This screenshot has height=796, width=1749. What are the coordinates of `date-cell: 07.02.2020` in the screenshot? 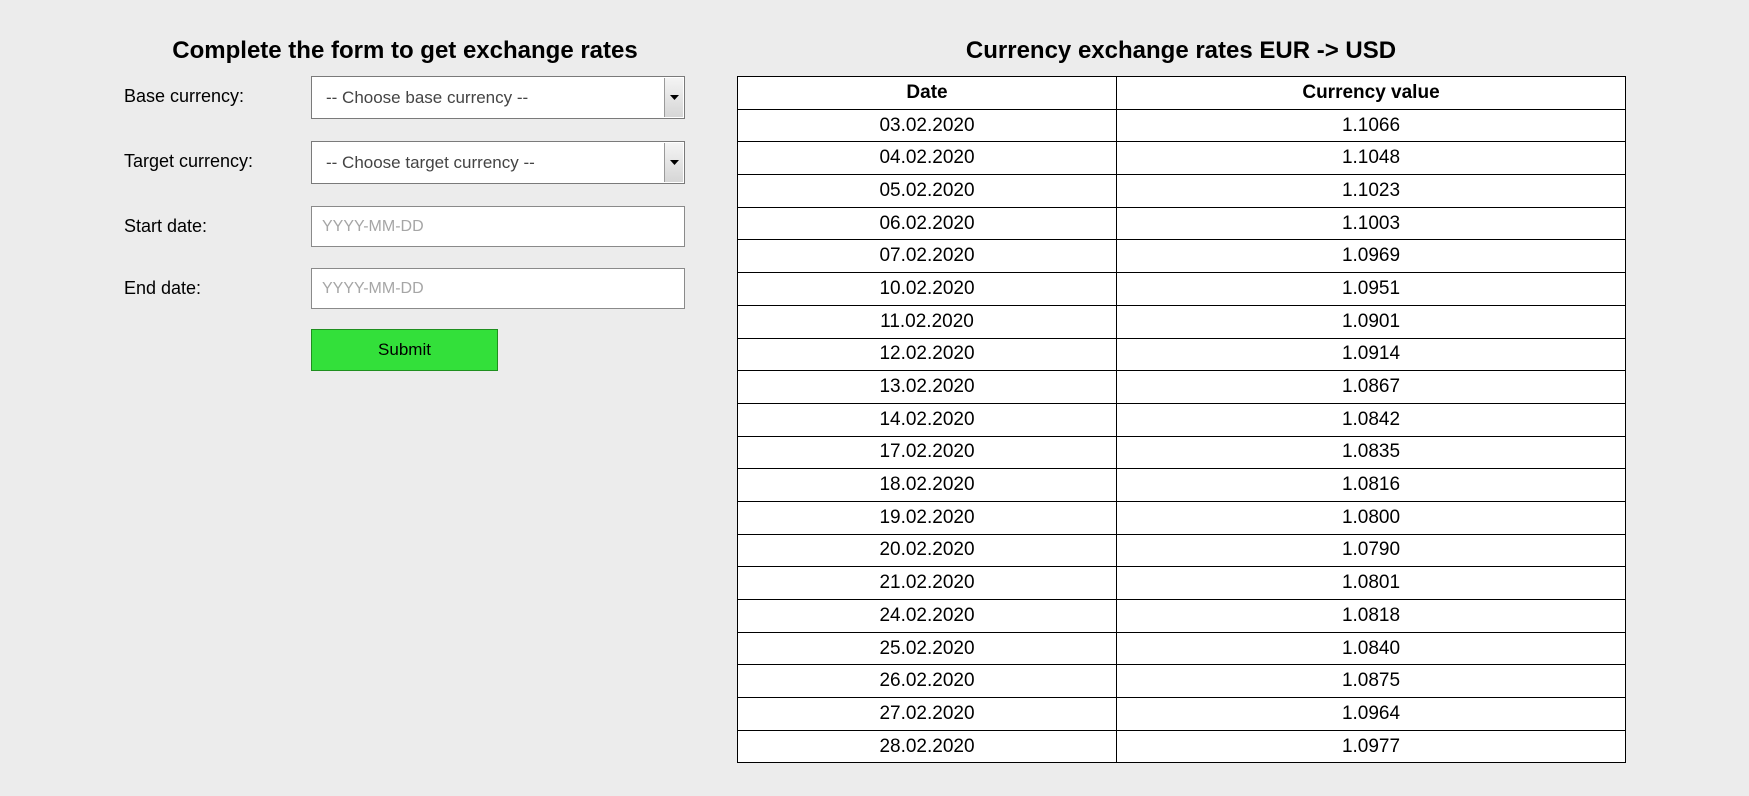 It's located at (927, 256).